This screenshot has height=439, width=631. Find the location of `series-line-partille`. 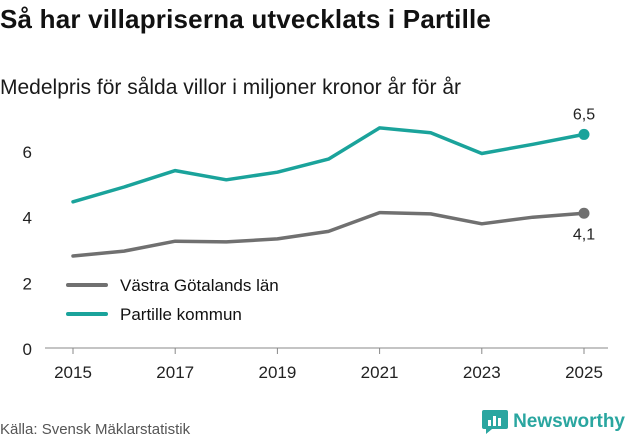

series-line-partille is located at coordinates (328, 165).